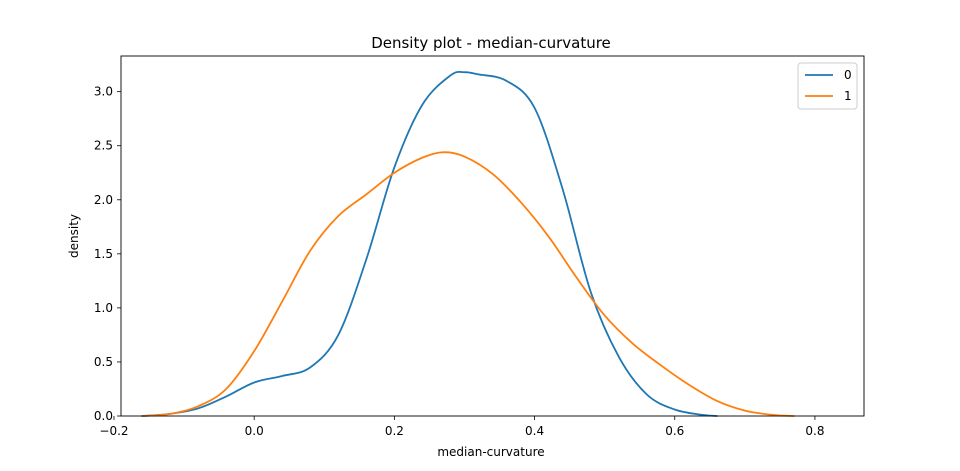  What do you see at coordinates (848, 75) in the screenshot?
I see `legend-label-series-0: 0` at bounding box center [848, 75].